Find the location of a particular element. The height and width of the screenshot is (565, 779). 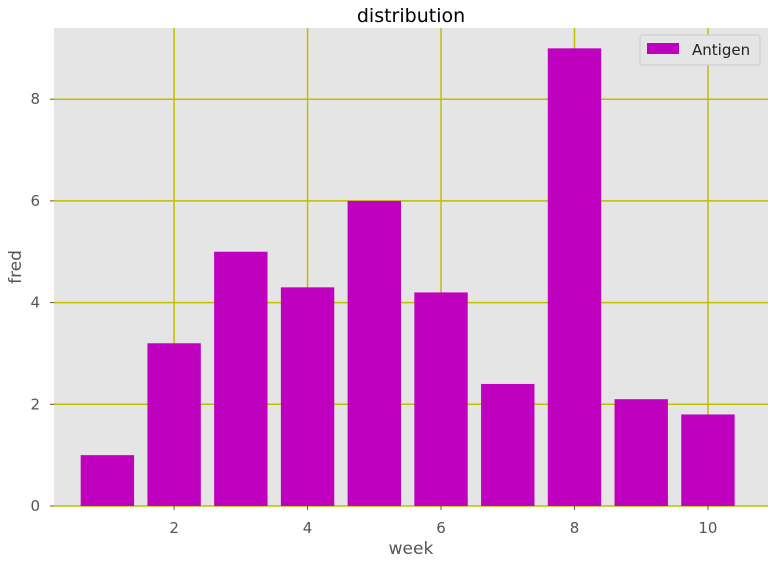

y-tick-label: 4 is located at coordinates (35, 303).